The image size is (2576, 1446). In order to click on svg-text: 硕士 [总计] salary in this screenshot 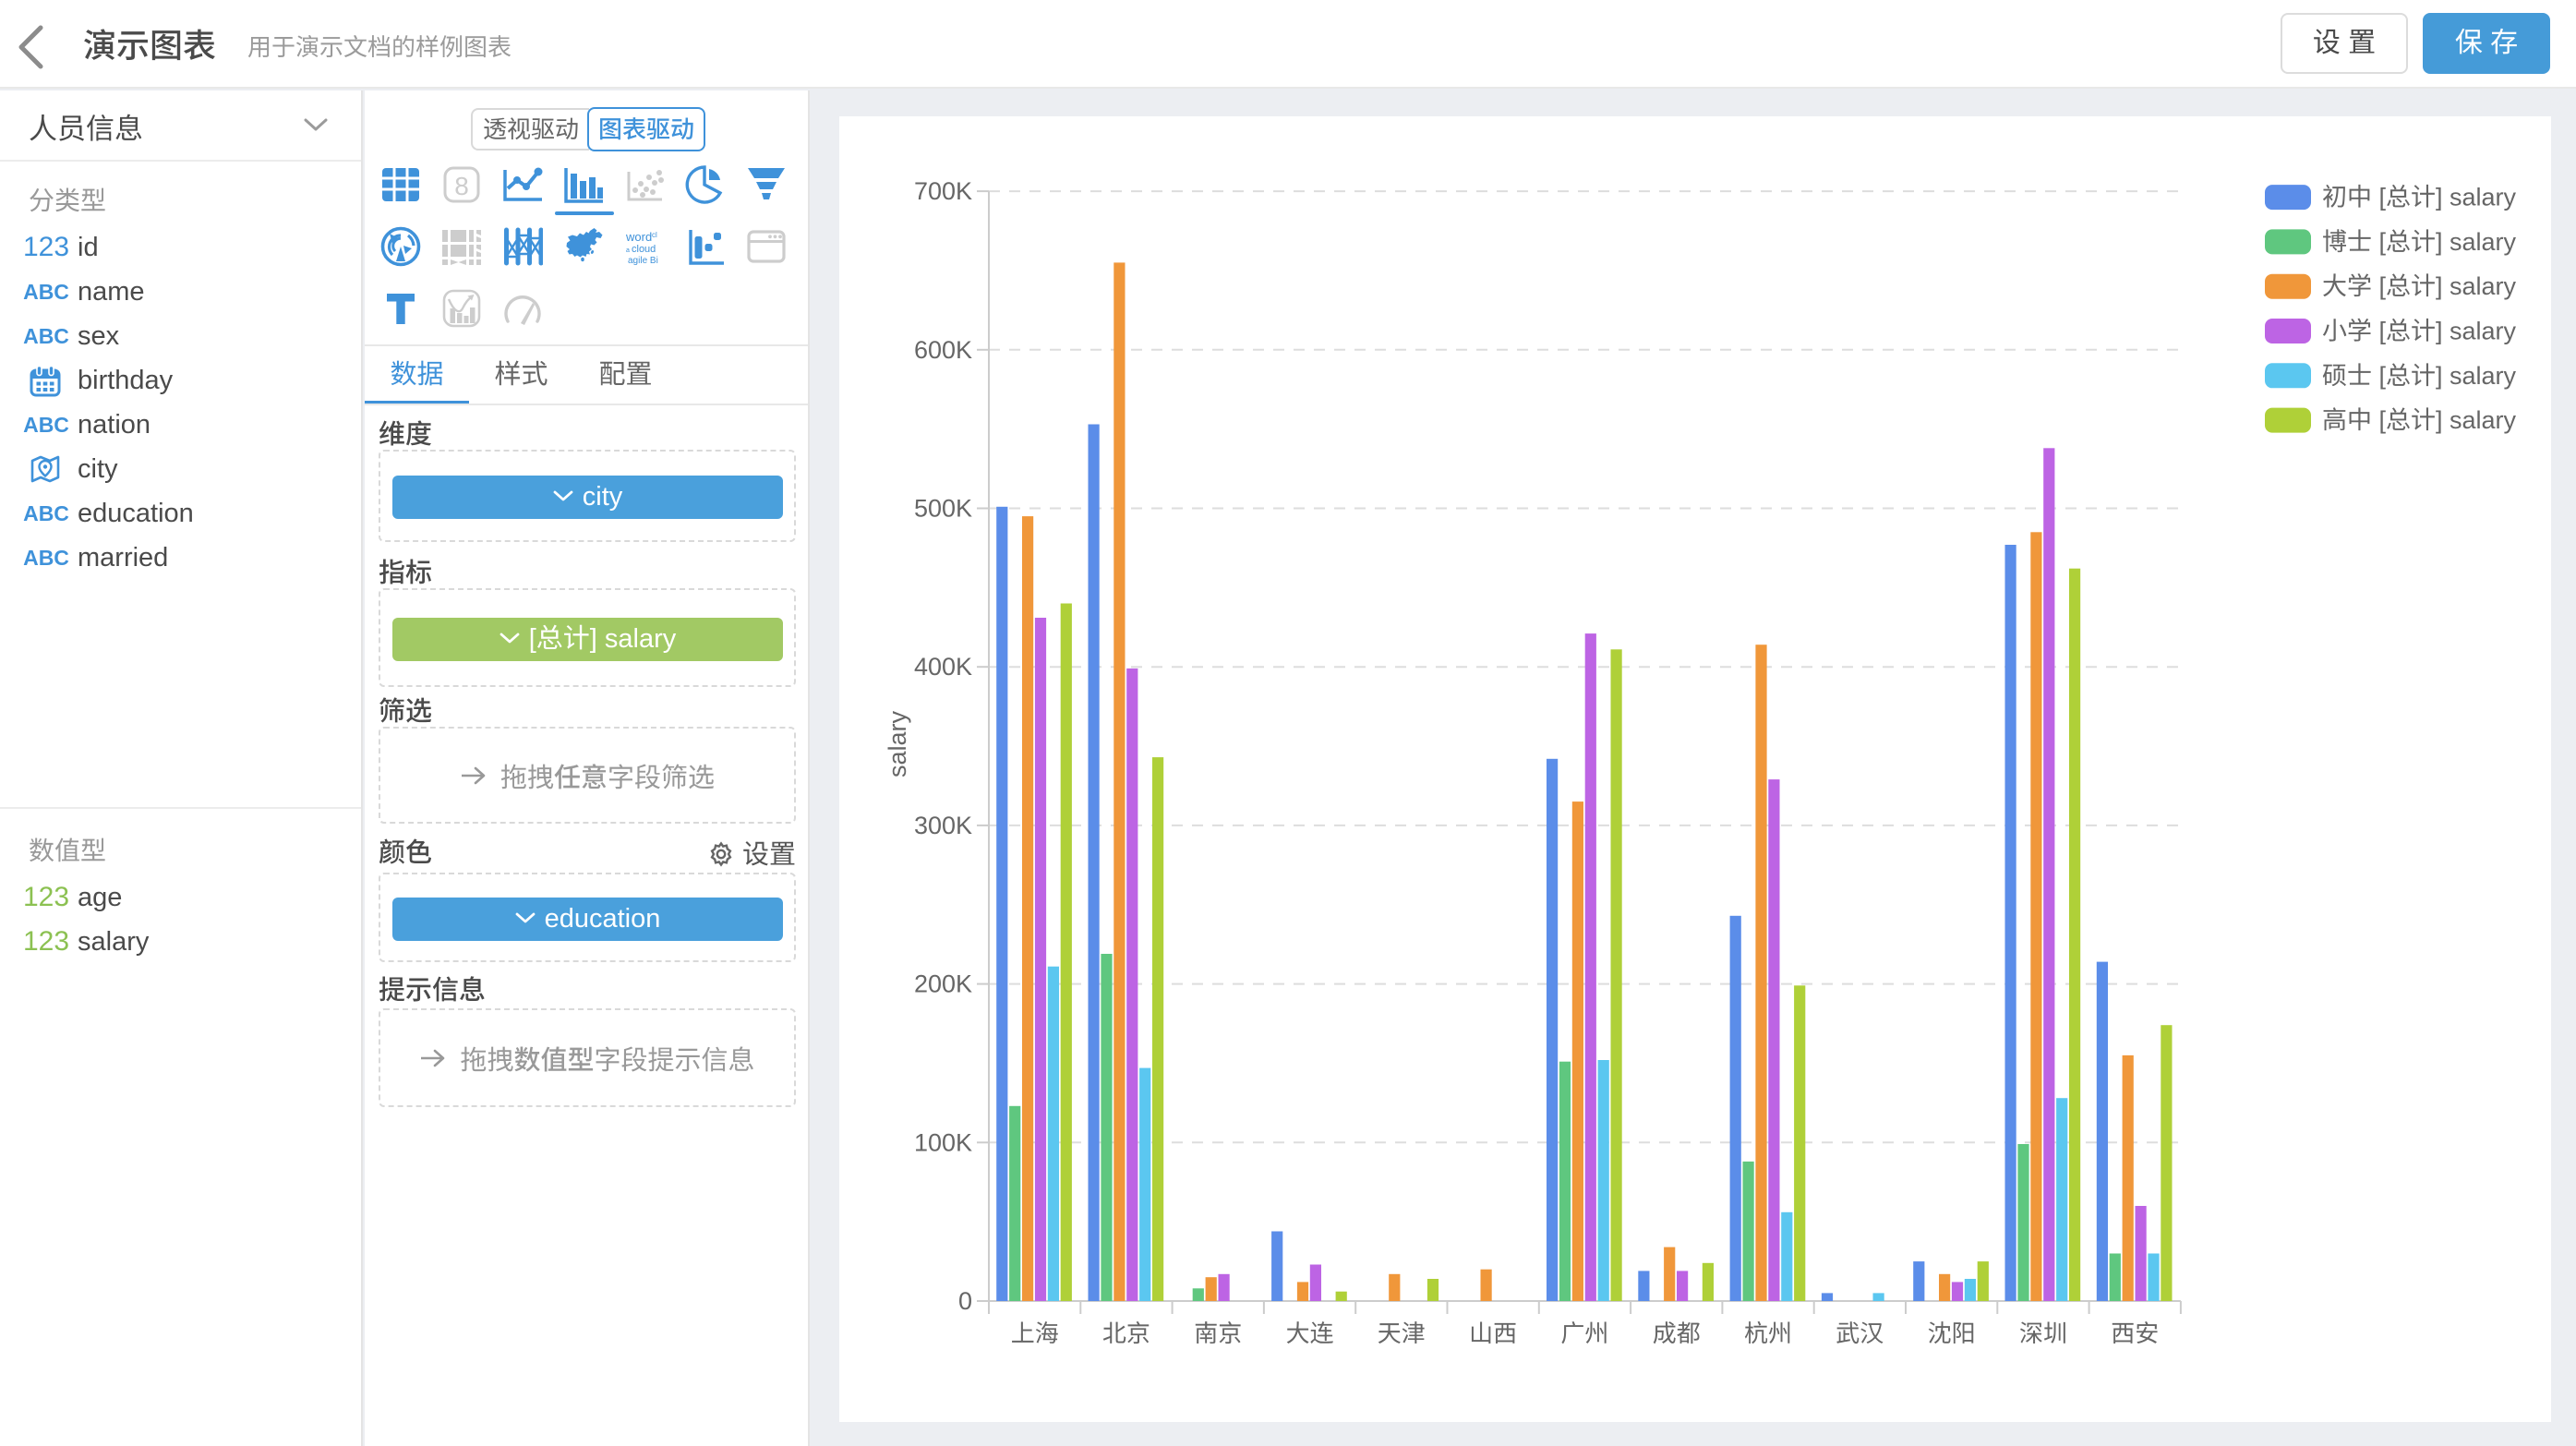, I will do `click(2419, 376)`.